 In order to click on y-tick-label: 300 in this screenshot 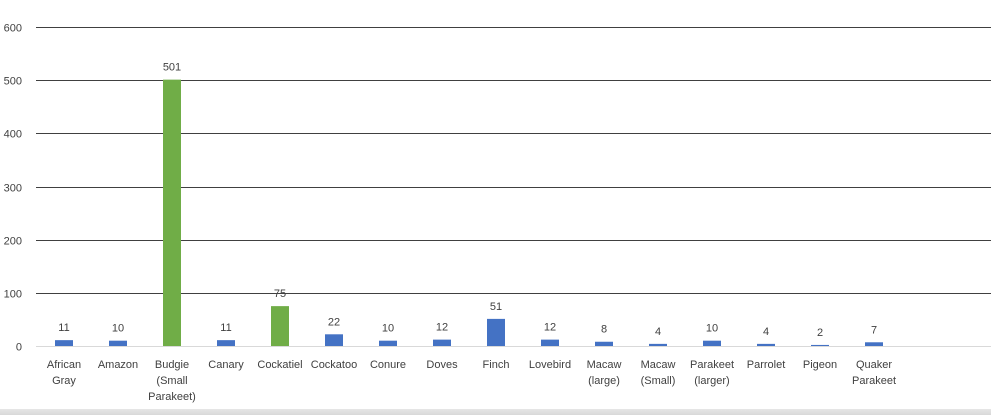, I will do `click(13, 189)`.